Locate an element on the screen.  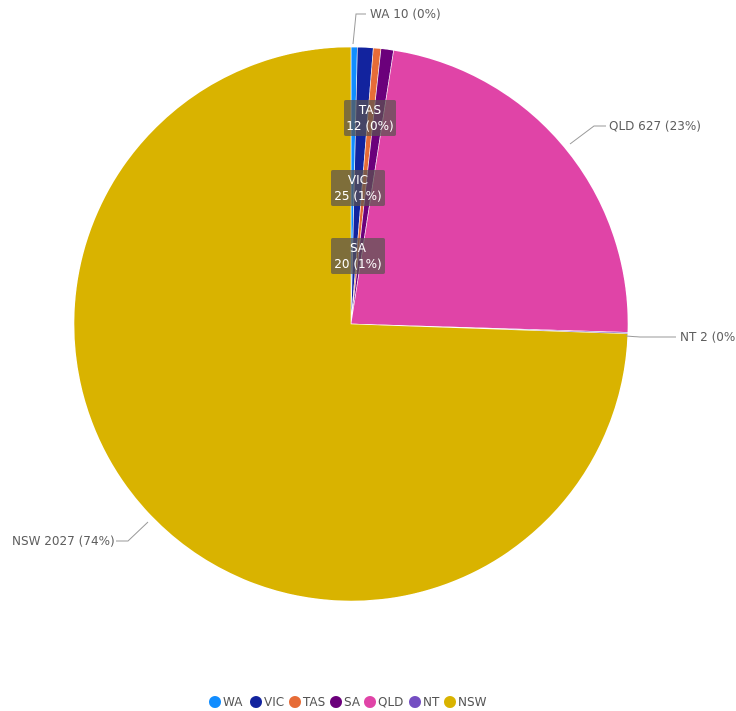
inside-label-sa-value: 20 (1%) is located at coordinates (357, 264).